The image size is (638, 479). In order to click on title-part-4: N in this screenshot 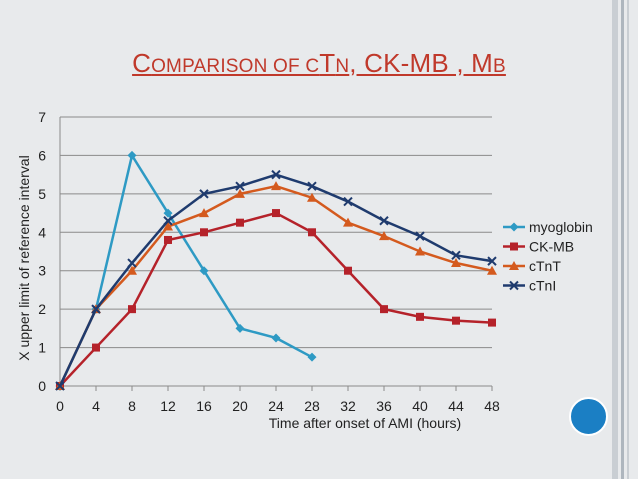, I will do `click(342, 66)`.